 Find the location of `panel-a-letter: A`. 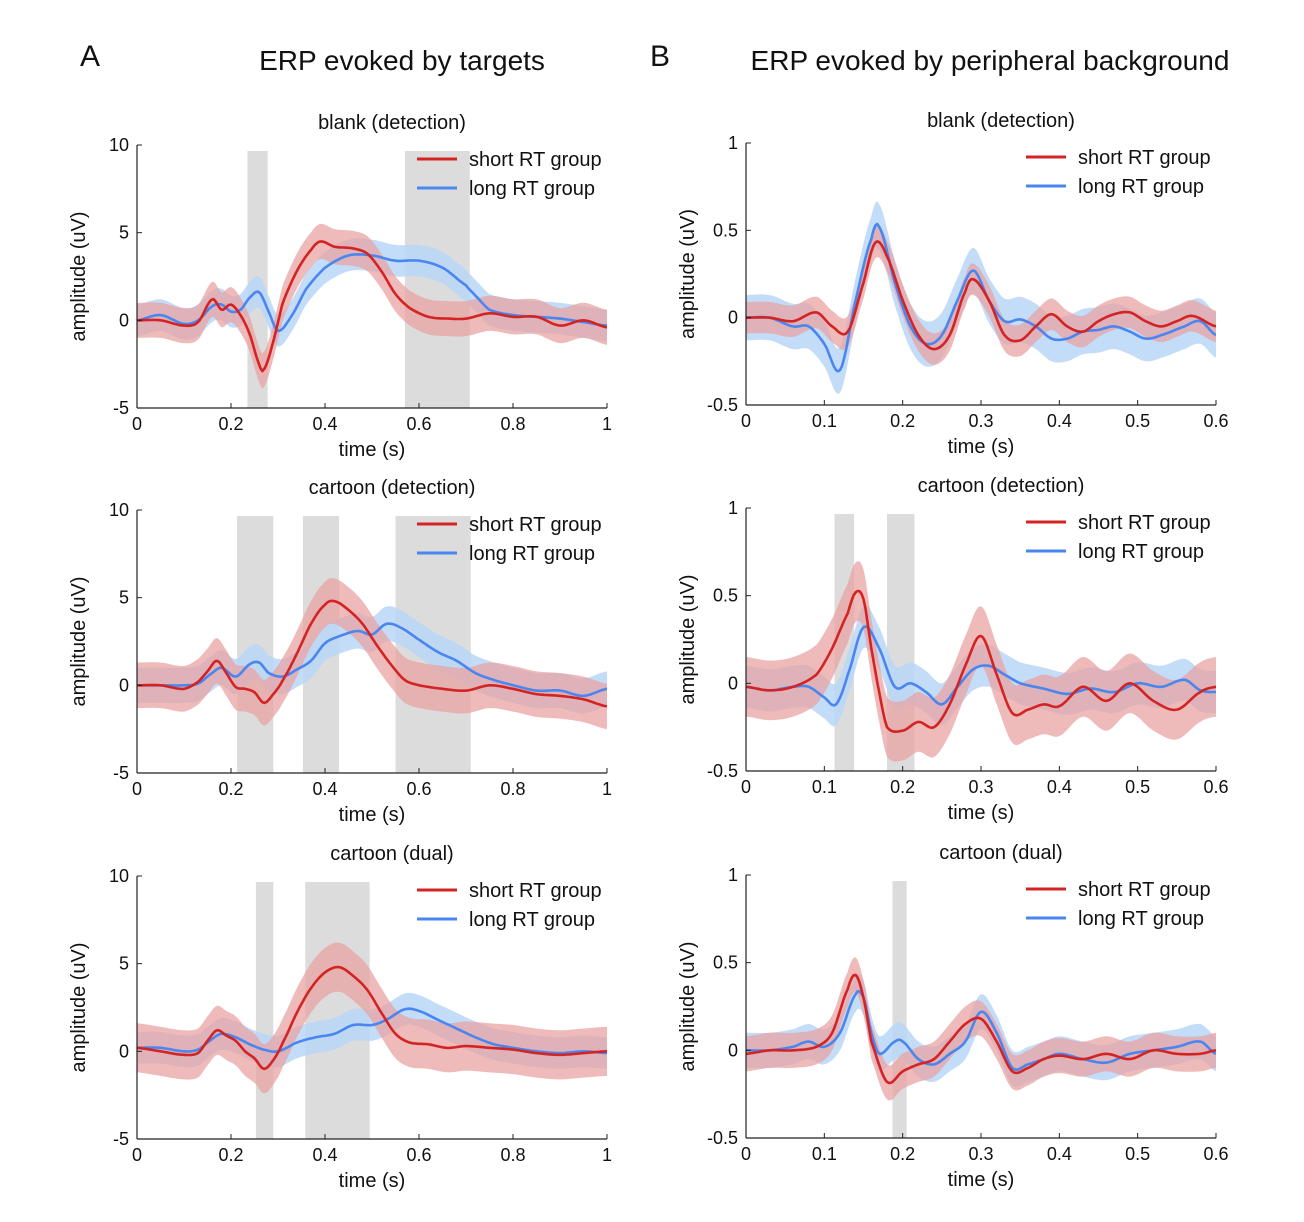

panel-a-letter: A is located at coordinates (90, 56).